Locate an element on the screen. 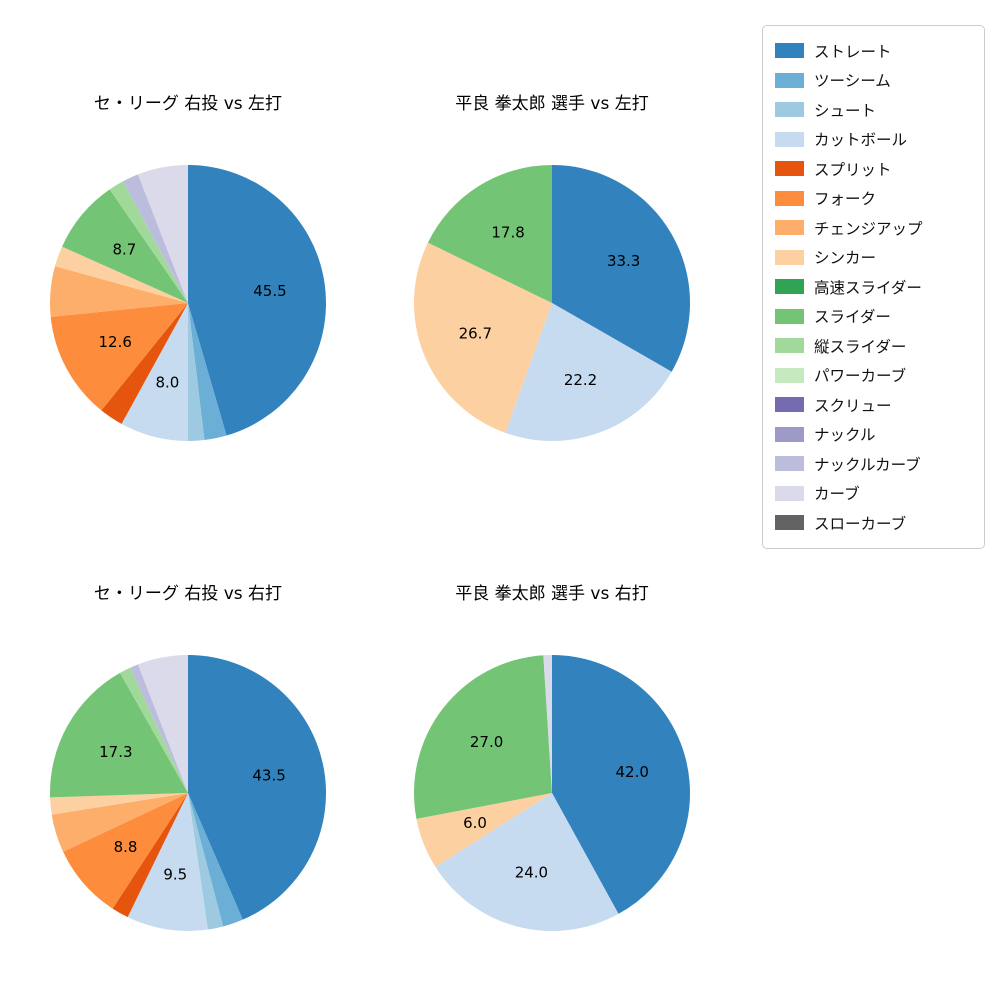 Image resolution: width=1000 pixels, height=1000 pixels. legend-label: カーブ is located at coordinates (837, 494).